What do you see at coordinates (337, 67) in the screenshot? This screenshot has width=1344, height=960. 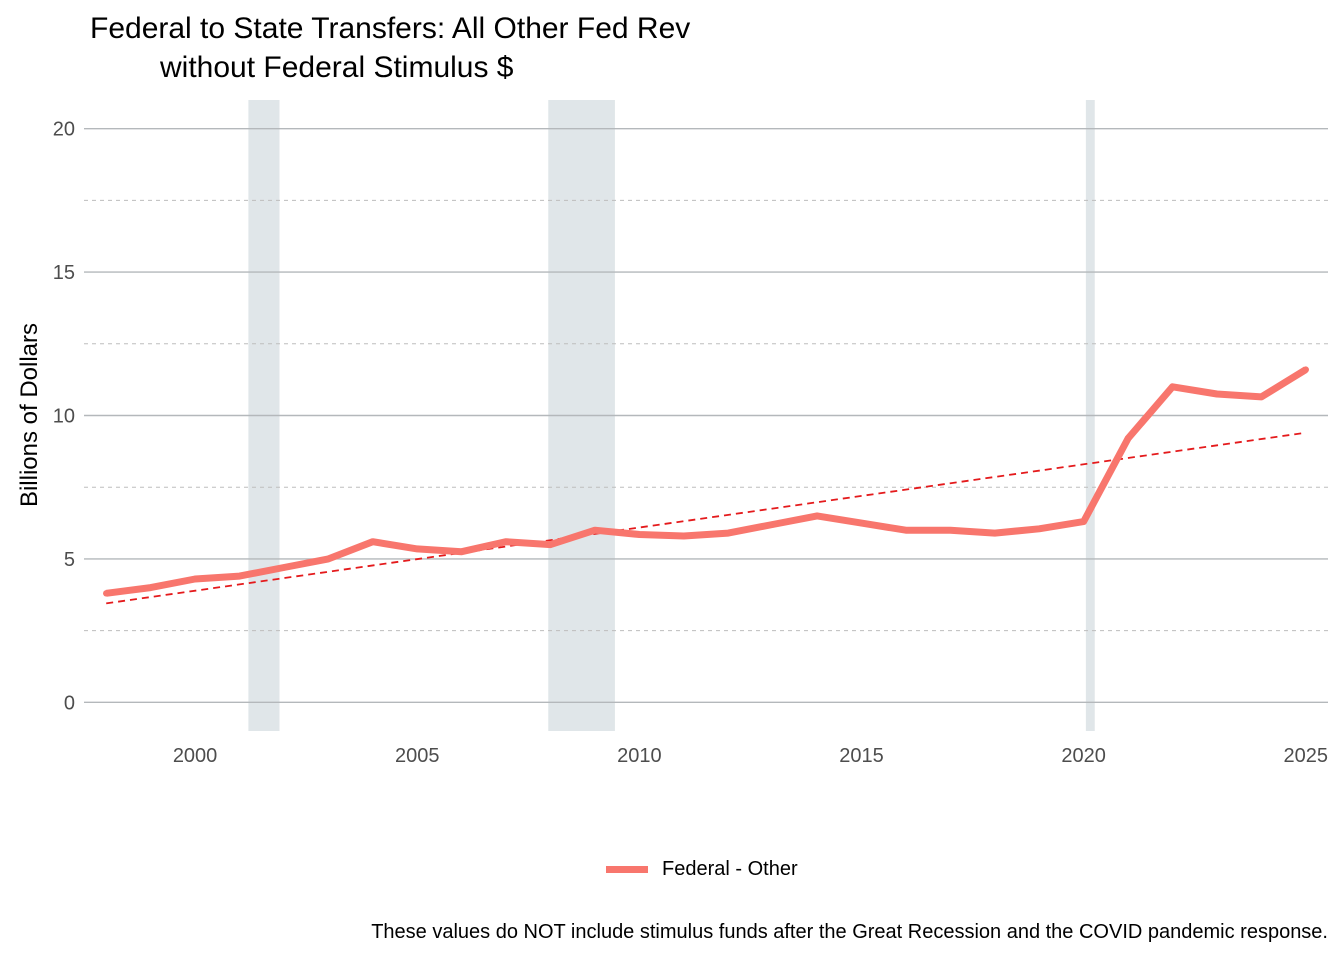 I see `chart-subtitle: without Federal Stimulus $` at bounding box center [337, 67].